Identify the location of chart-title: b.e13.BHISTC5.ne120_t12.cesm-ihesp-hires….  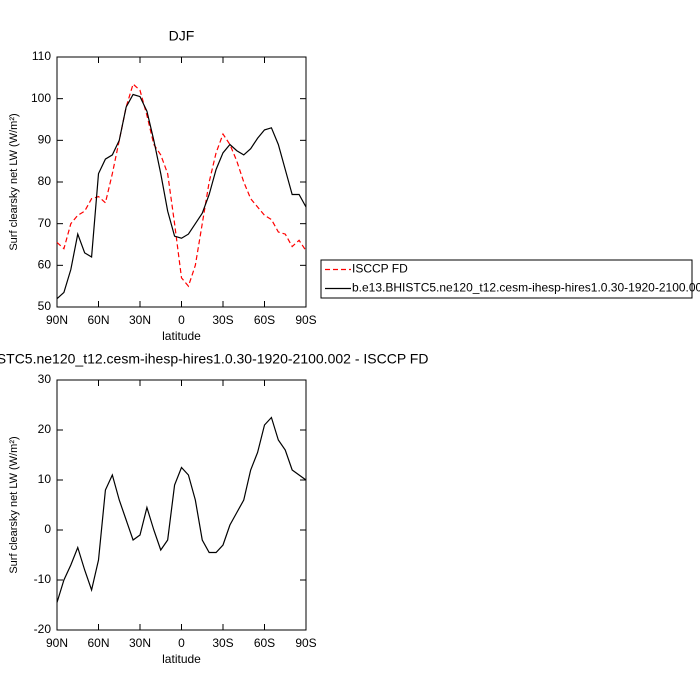
(214, 359).